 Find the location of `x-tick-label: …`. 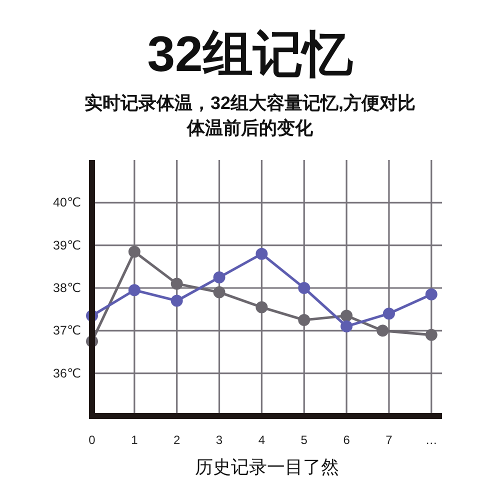

x-tick-label: … is located at coordinates (431, 440).